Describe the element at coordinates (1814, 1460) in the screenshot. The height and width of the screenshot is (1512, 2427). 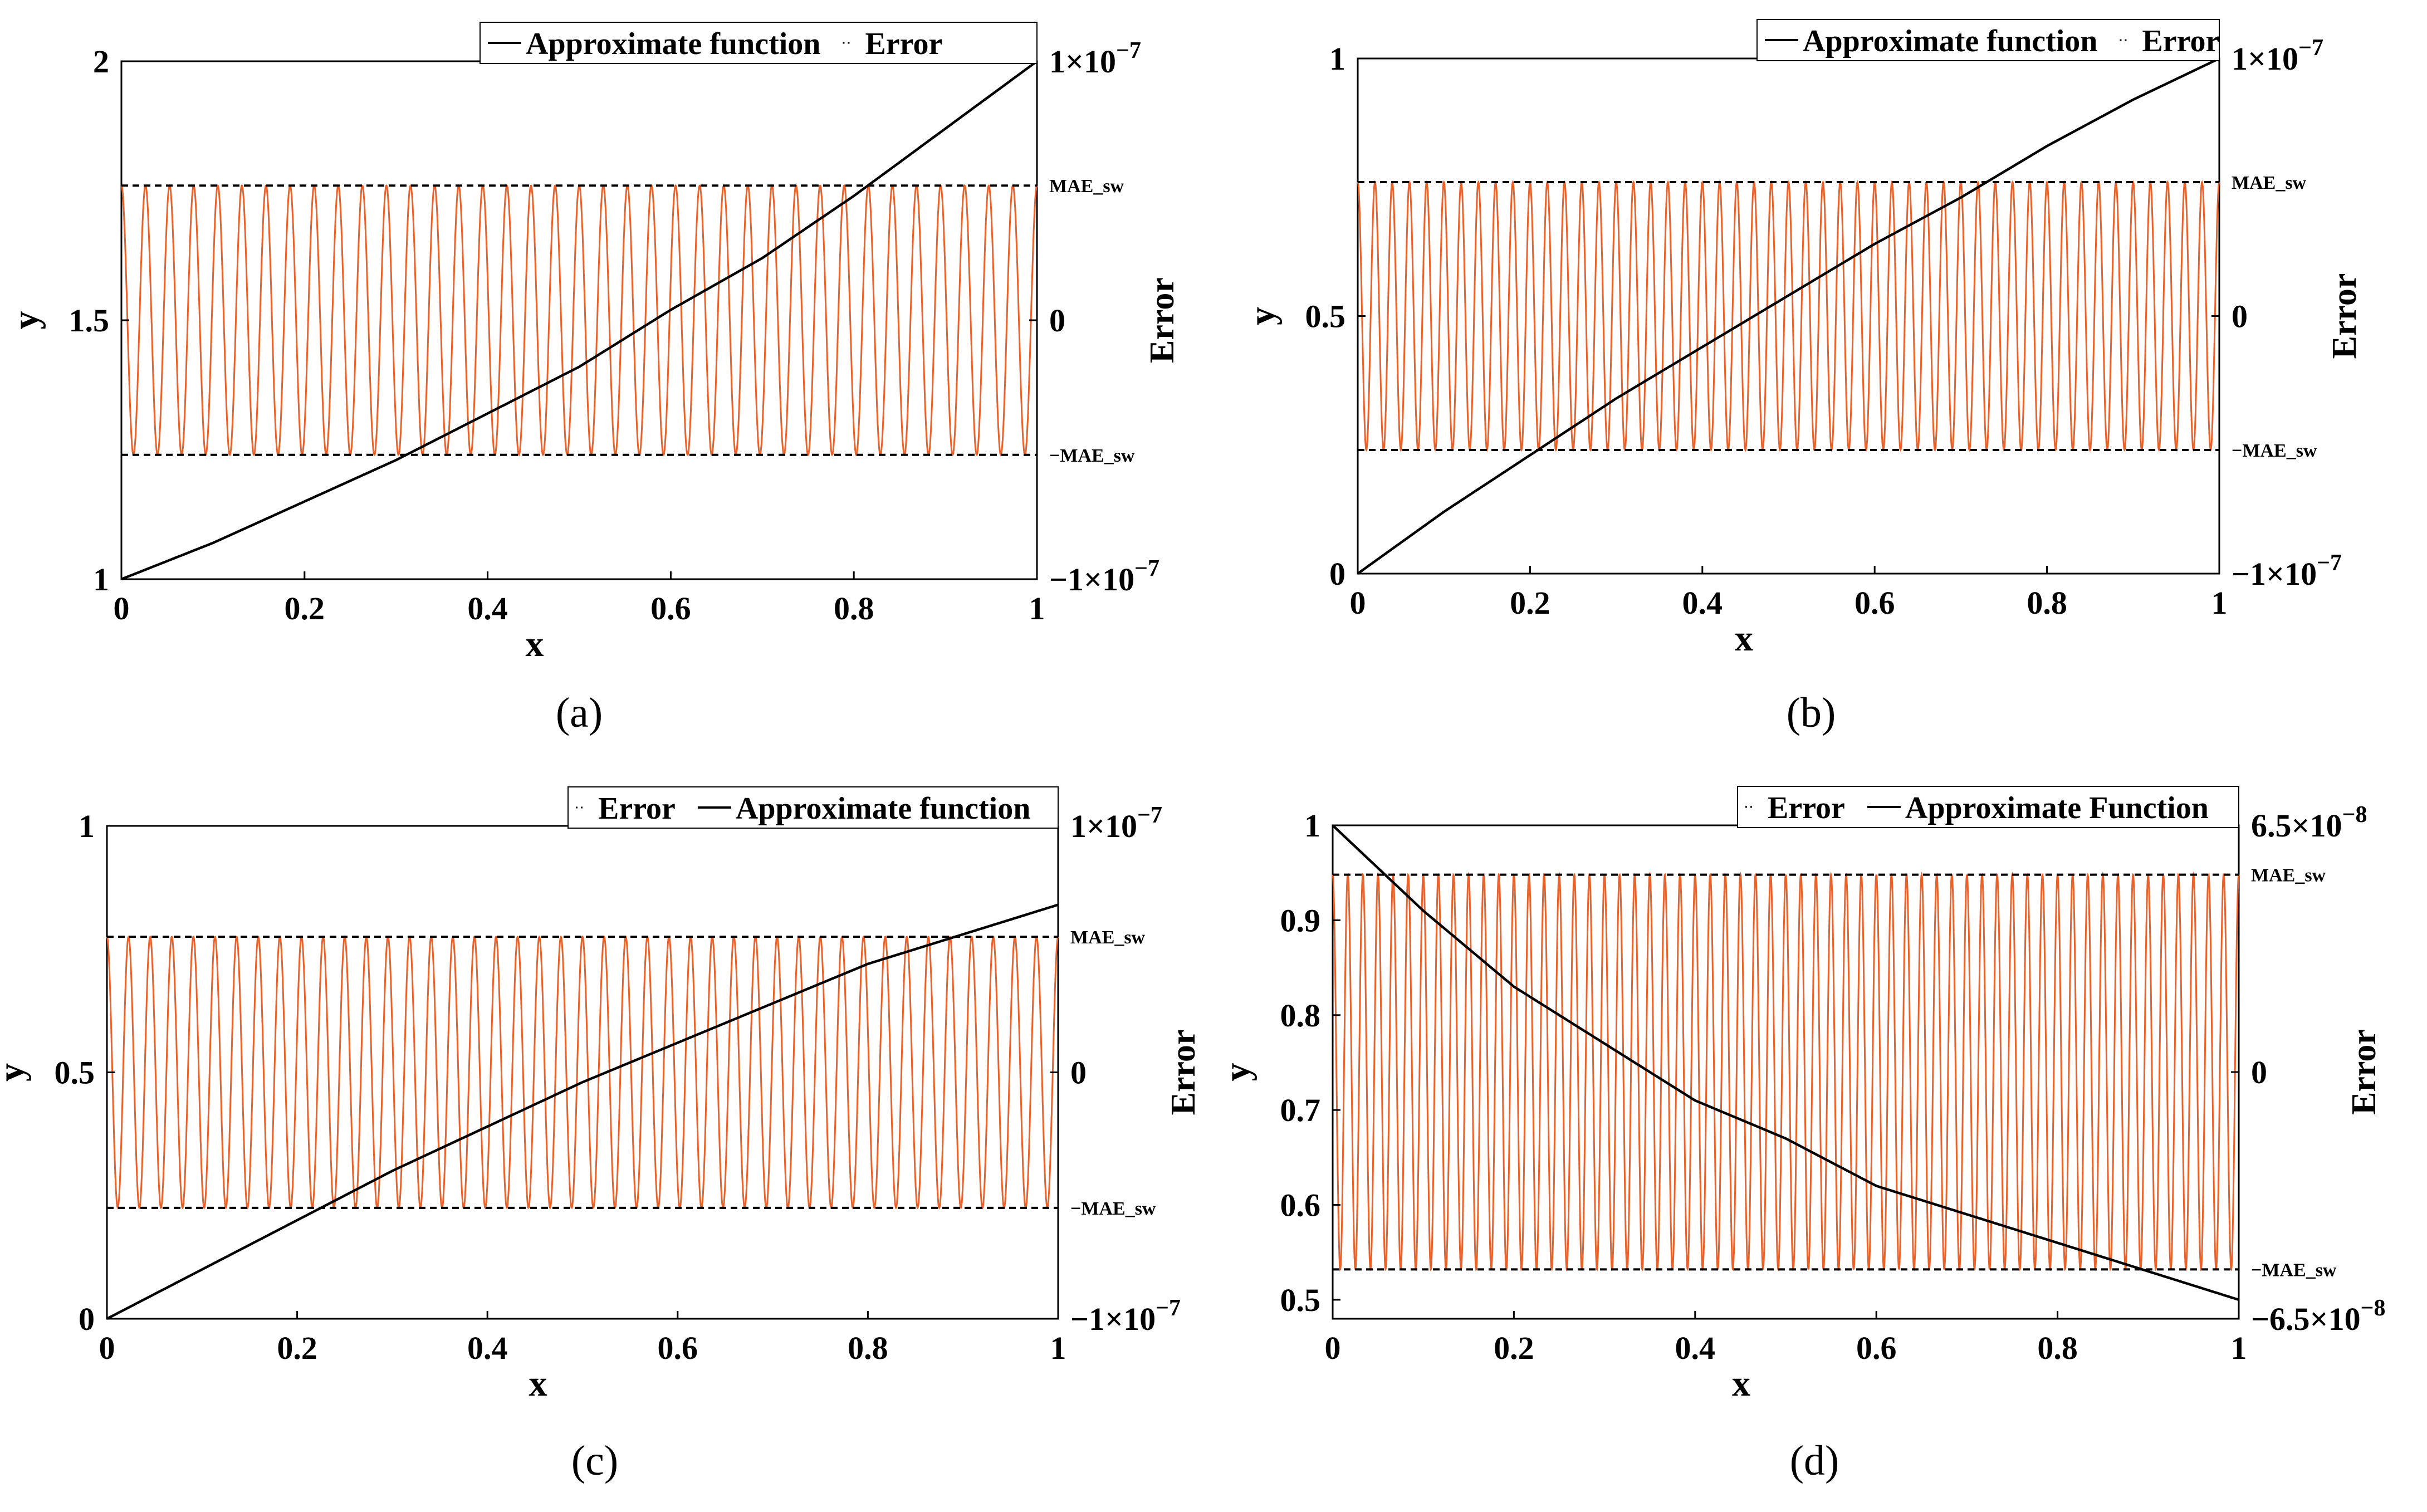
I see `panel-caption: (d)` at that location.